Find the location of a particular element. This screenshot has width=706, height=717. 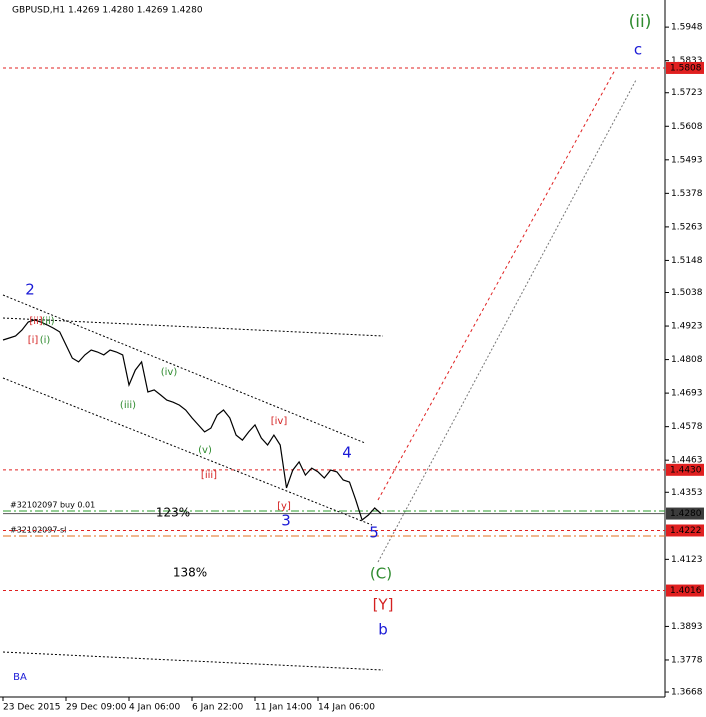

wave-label: 2 is located at coordinates (30, 290).